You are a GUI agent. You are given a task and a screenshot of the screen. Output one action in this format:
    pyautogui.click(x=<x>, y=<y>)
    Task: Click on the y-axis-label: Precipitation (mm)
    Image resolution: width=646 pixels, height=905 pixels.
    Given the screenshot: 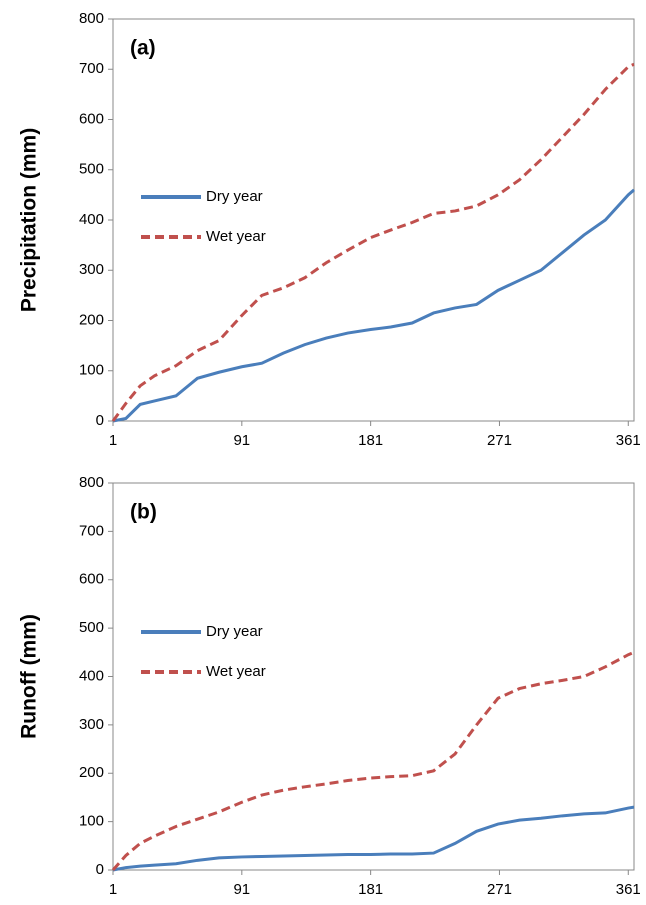 What is the action you would take?
    pyautogui.click(x=29, y=220)
    